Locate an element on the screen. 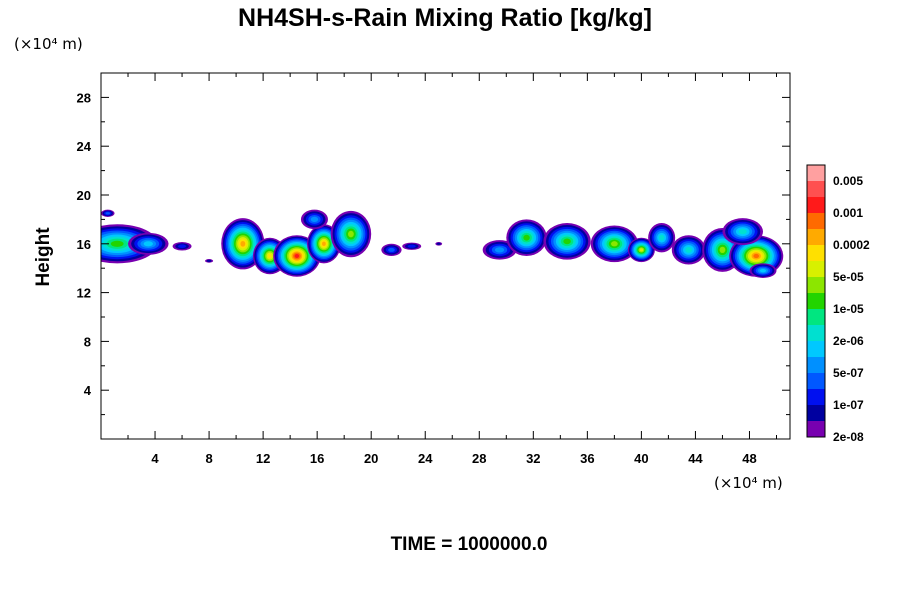 This screenshot has height=600, width=900. y-tick-label: 20 is located at coordinates (84, 195).